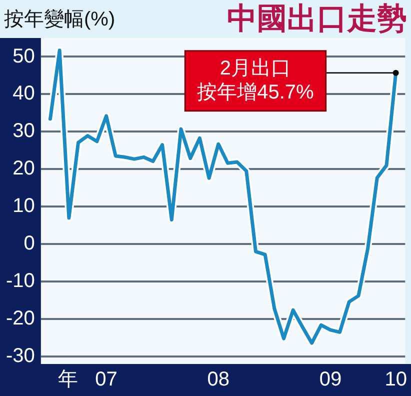  What do you see at coordinates (317, 19) in the screenshot?
I see `chart-title: 中國出口走勢` at bounding box center [317, 19].